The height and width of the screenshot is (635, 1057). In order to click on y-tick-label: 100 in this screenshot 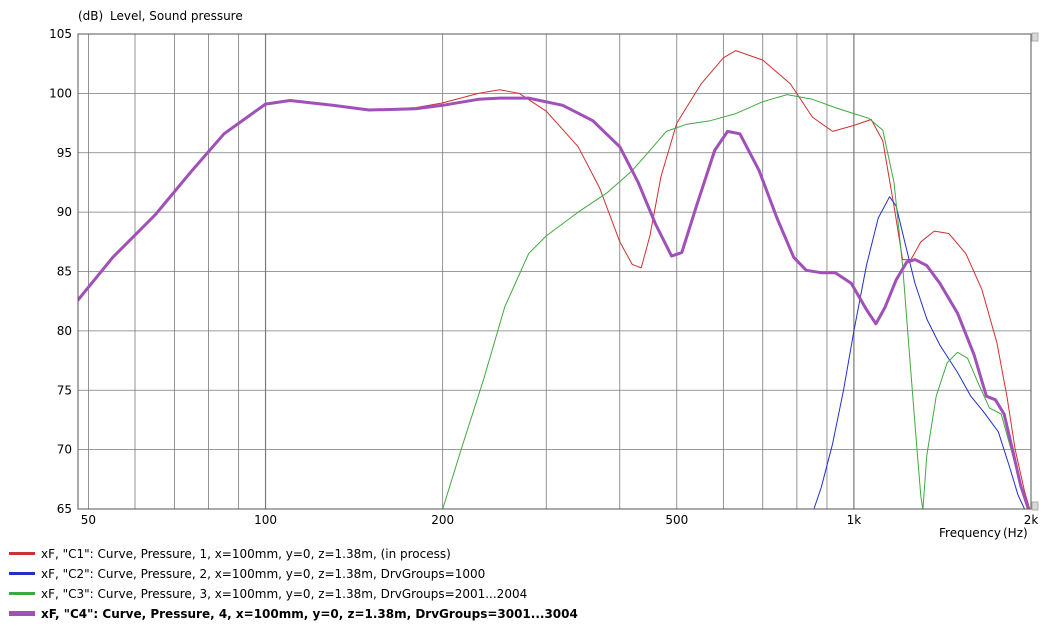, I will do `click(60, 93)`.